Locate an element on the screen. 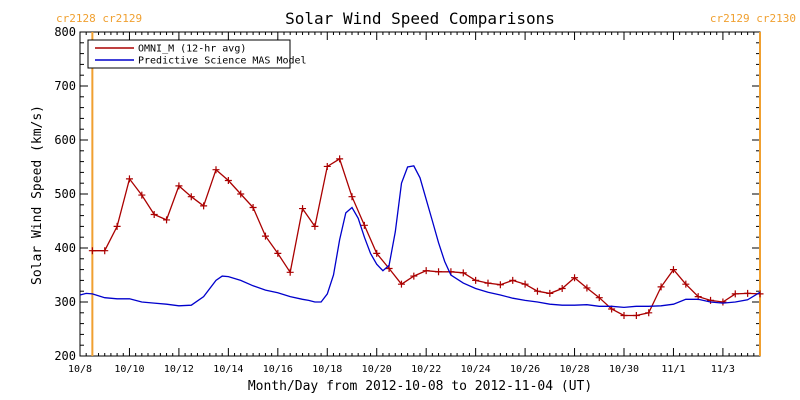  legend-mas-label: Predictive Science MAS Model is located at coordinates (222, 61).